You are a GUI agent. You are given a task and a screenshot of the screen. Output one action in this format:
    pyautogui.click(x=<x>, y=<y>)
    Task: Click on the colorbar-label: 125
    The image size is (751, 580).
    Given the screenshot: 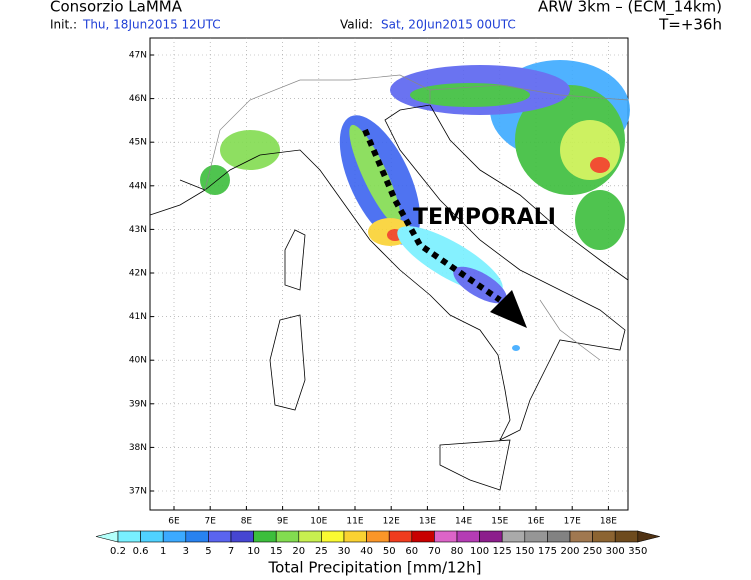 What is the action you would take?
    pyautogui.click(x=502, y=551)
    